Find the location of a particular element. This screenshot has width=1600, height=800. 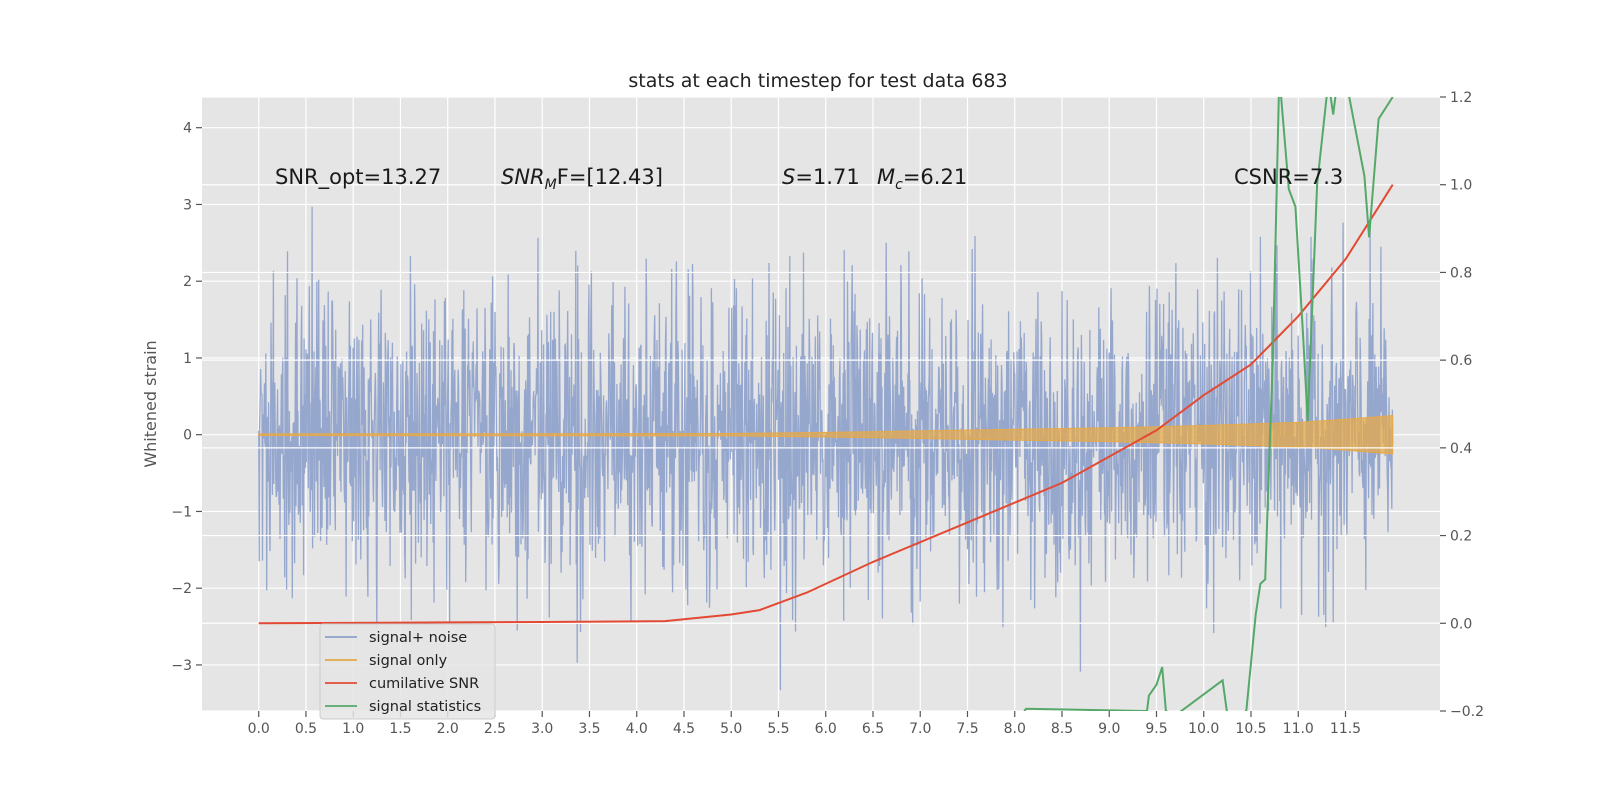

legend-item-signal-plus-noise: signal+ noise is located at coordinates (396, 638).